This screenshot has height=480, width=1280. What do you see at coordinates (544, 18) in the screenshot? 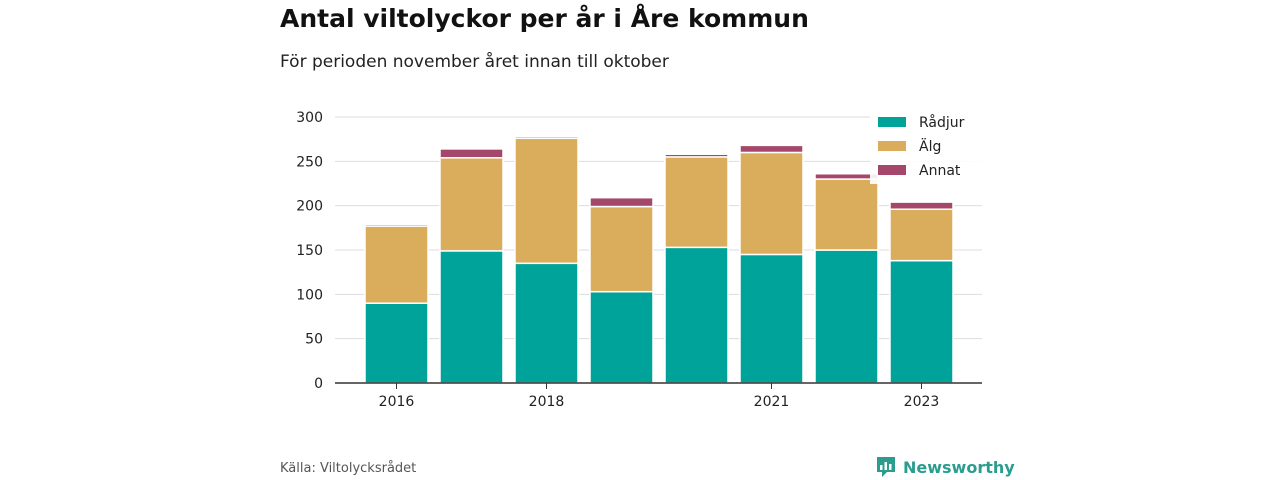
I see `chart-title: Antal viltolyckor per år i Åre kommun` at bounding box center [544, 18].